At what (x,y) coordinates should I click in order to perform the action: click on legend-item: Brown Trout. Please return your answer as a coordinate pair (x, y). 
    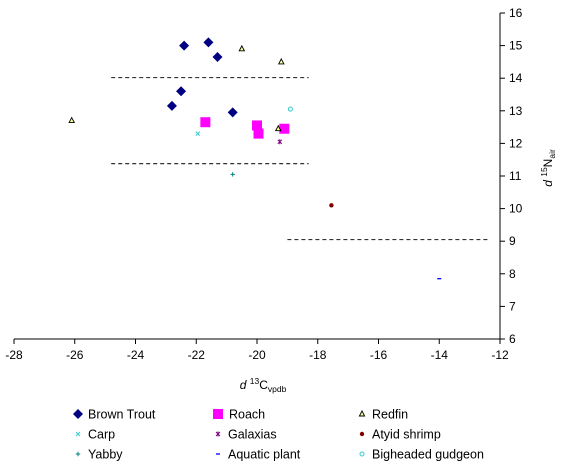
    Looking at the image, I should click on (114, 415).